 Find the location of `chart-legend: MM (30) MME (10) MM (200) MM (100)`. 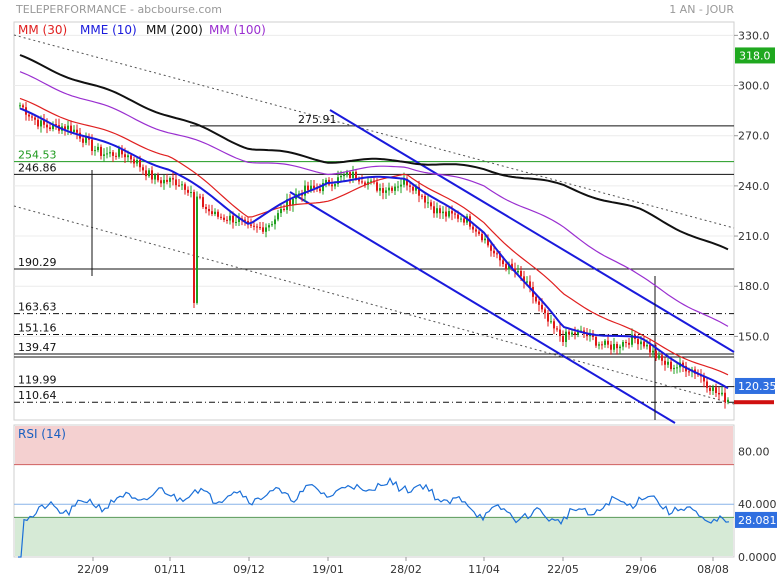

chart-legend: MM (30) MME (10) MM (200) MM (100) is located at coordinates (142, 30).